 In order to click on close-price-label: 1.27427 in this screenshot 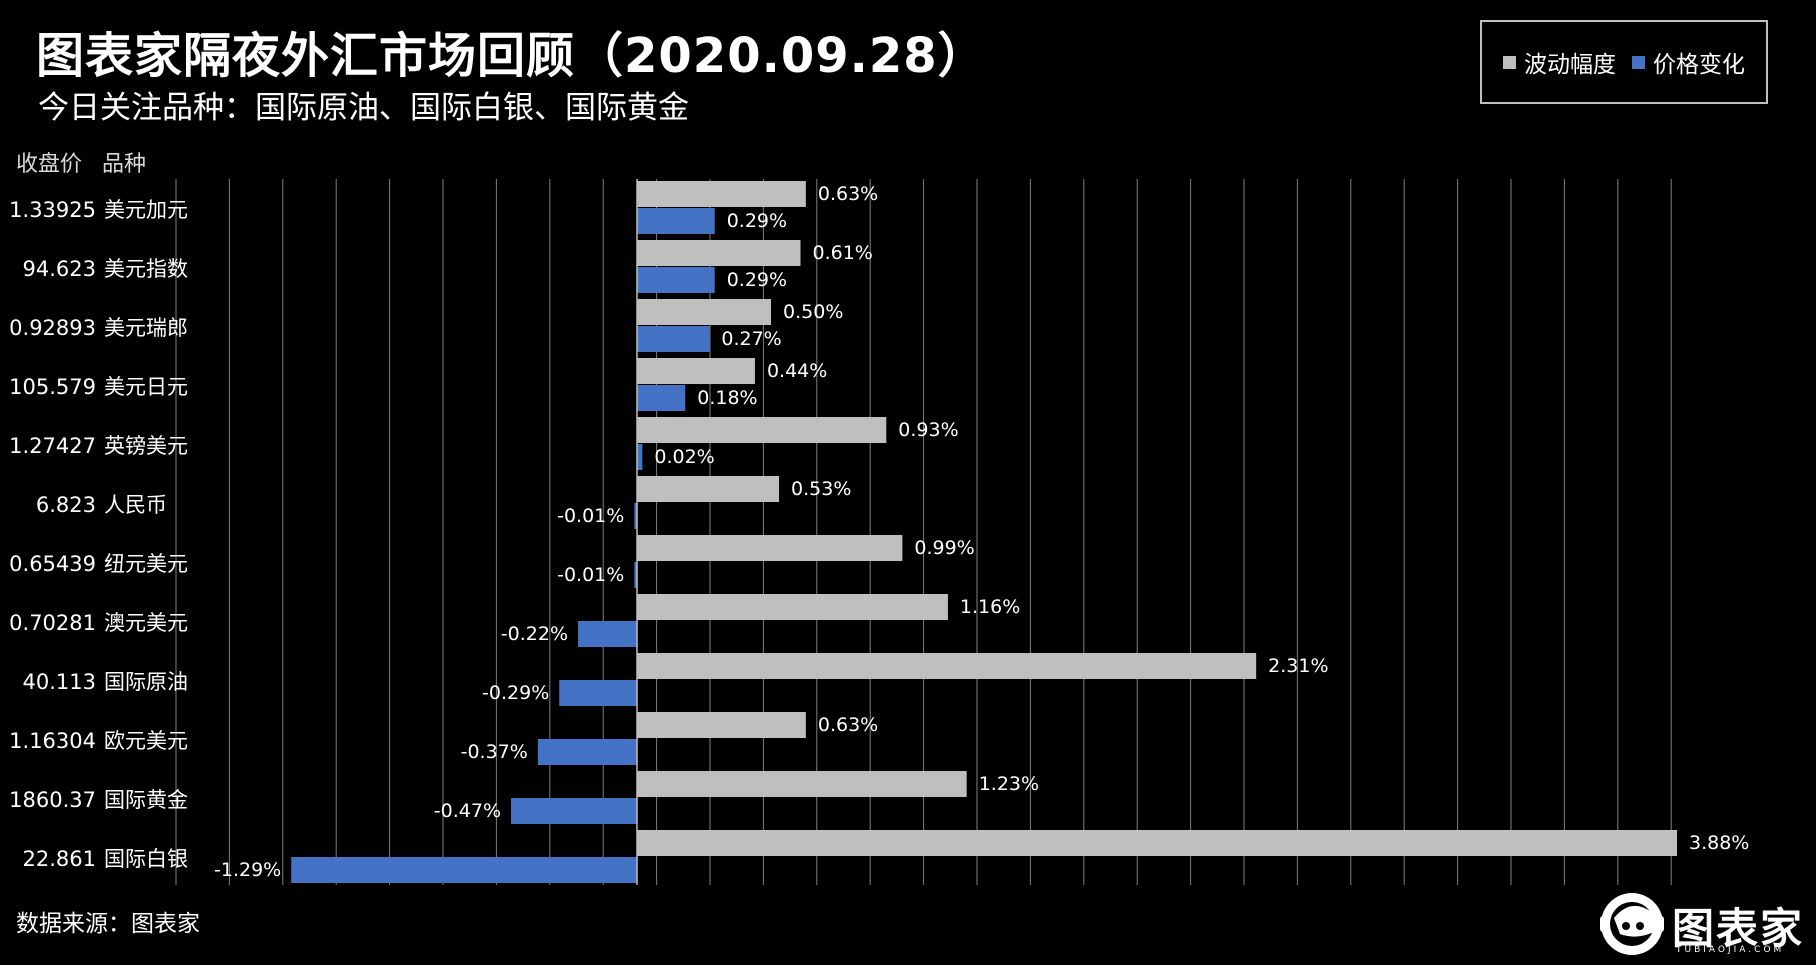, I will do `click(52, 446)`.